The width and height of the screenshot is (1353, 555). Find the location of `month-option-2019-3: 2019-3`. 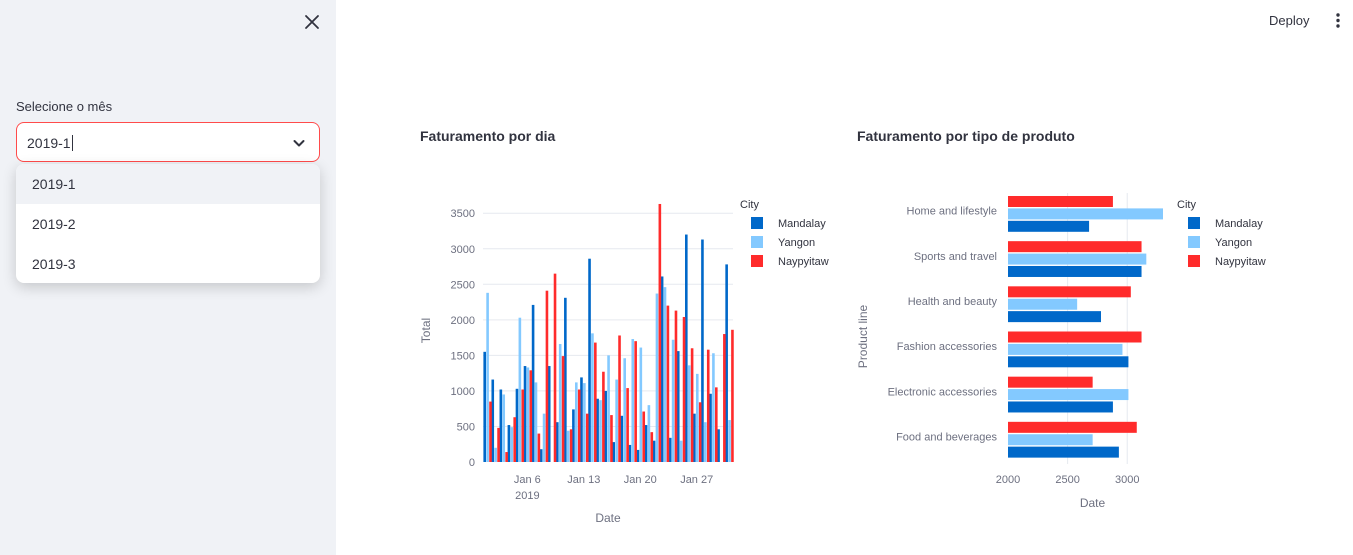

month-option-2019-3: 2019-3 is located at coordinates (54, 264).